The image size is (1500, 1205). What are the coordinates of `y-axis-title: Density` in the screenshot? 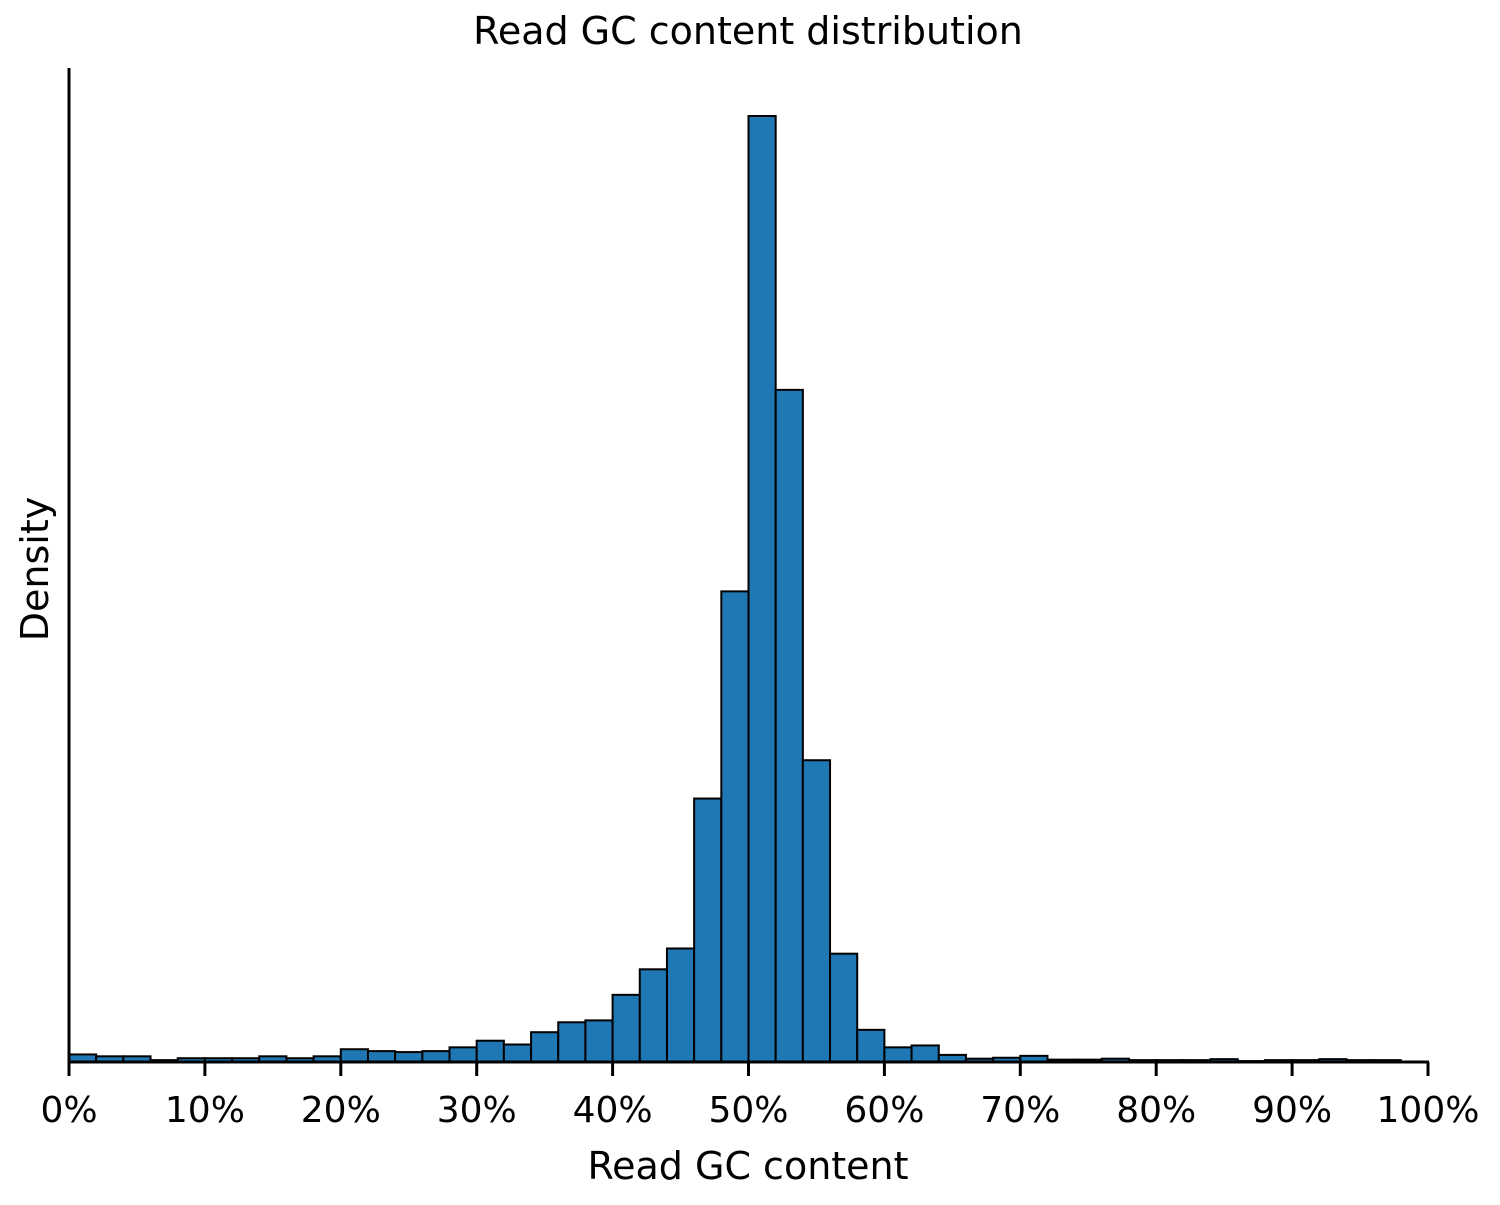 It's located at (35, 569).